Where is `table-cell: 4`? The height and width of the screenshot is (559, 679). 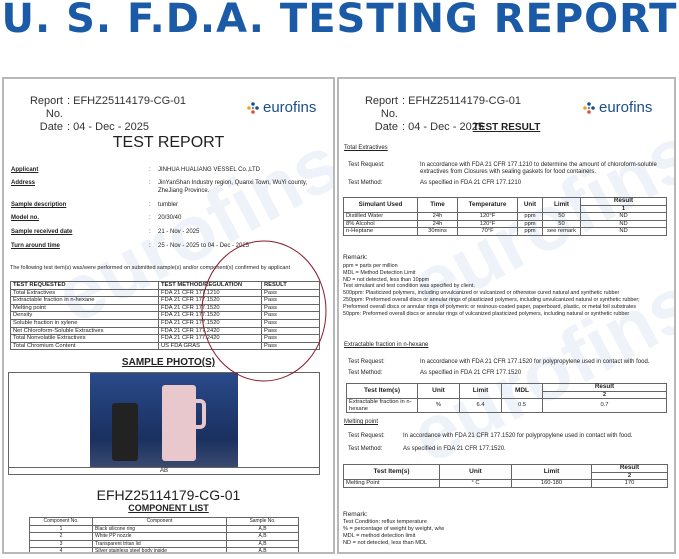
table-cell: 4 is located at coordinates (61, 549).